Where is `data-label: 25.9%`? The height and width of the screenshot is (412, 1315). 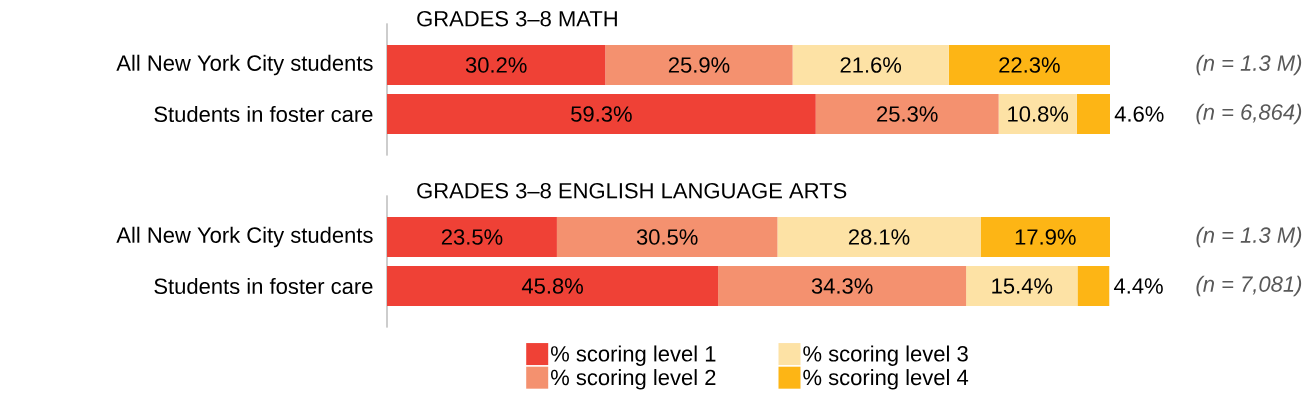
data-label: 25.9% is located at coordinates (699, 65).